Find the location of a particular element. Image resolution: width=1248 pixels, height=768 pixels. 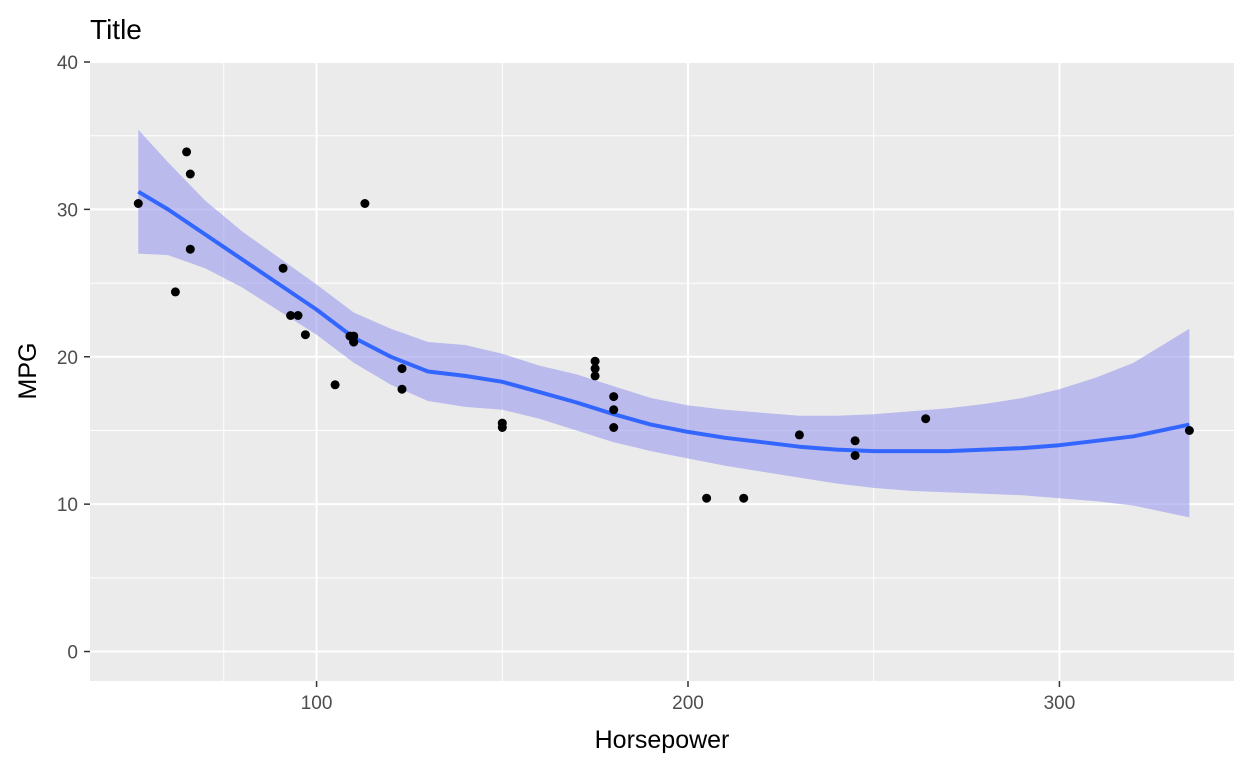

x-axis-title: Horsepower is located at coordinates (662, 740).